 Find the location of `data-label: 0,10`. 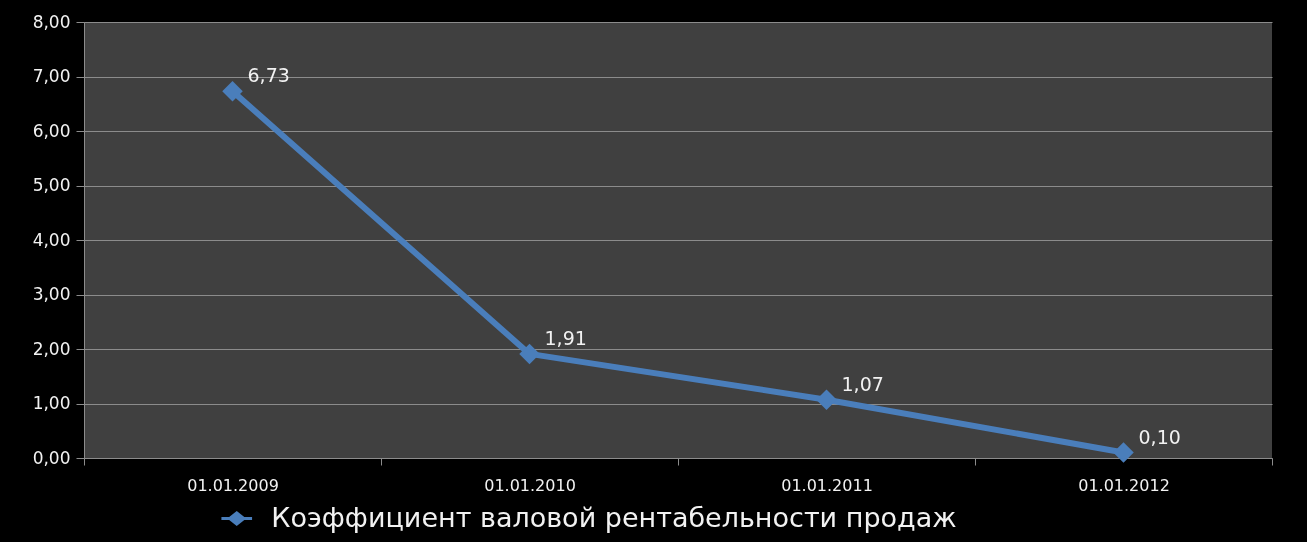

data-label: 0,10 is located at coordinates (1159, 436).